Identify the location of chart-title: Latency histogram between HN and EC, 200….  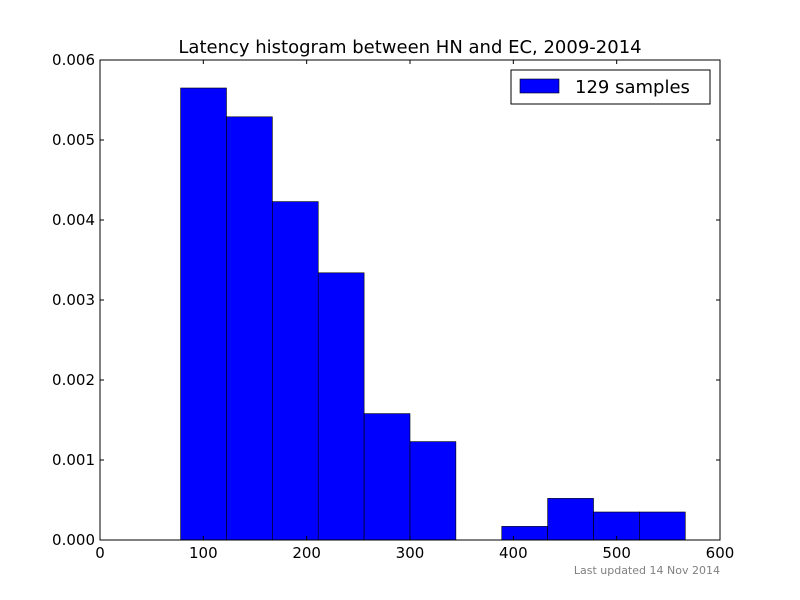
(409, 47).